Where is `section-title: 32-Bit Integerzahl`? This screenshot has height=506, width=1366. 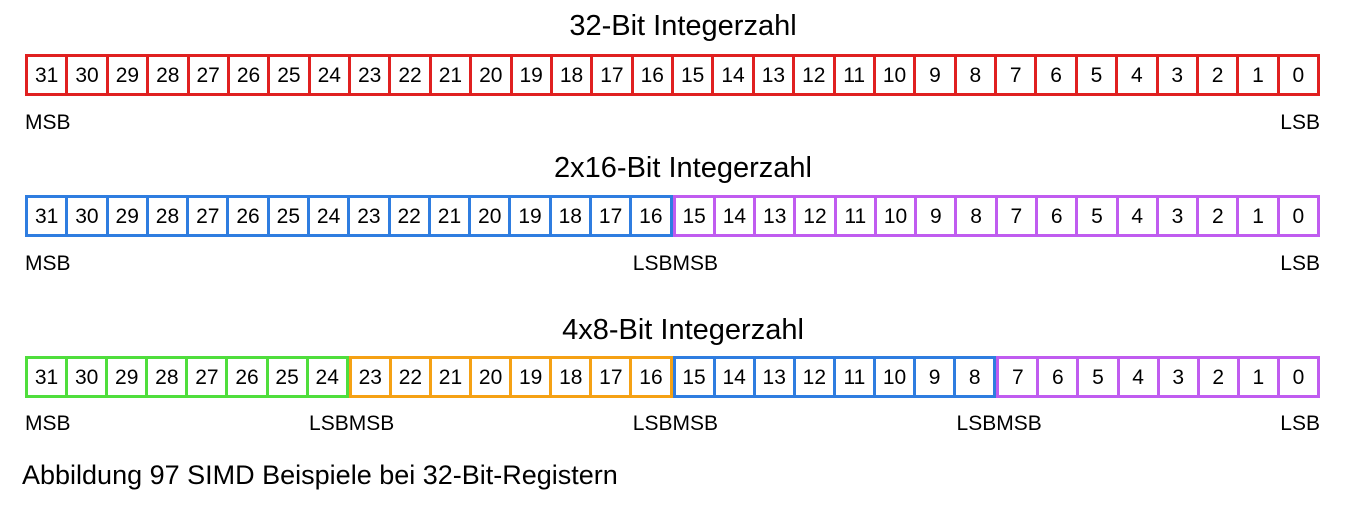
section-title: 32-Bit Integerzahl is located at coordinates (683, 26).